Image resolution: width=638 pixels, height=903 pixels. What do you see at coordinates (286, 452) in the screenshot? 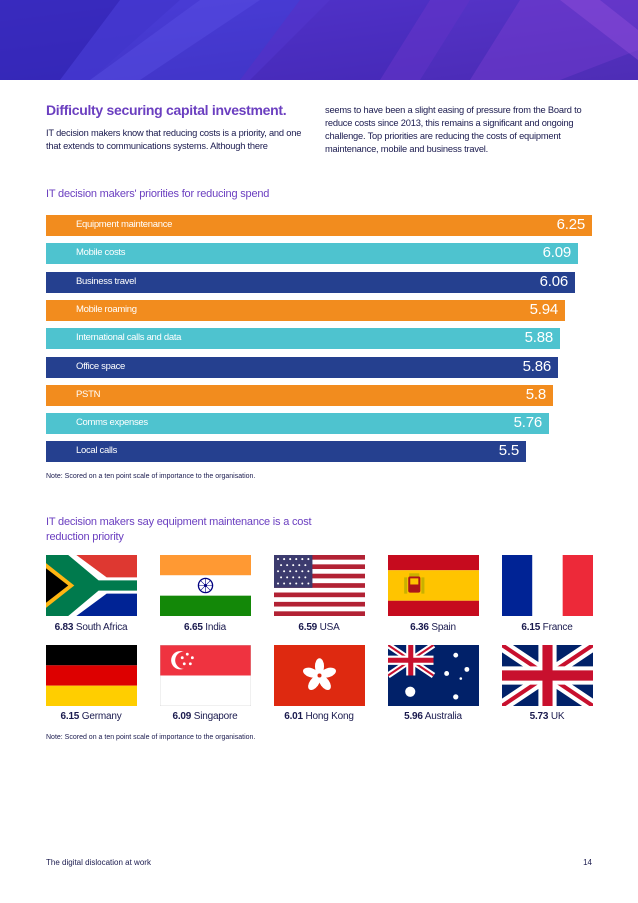
I see `bar: Local calls 5.5` at bounding box center [286, 452].